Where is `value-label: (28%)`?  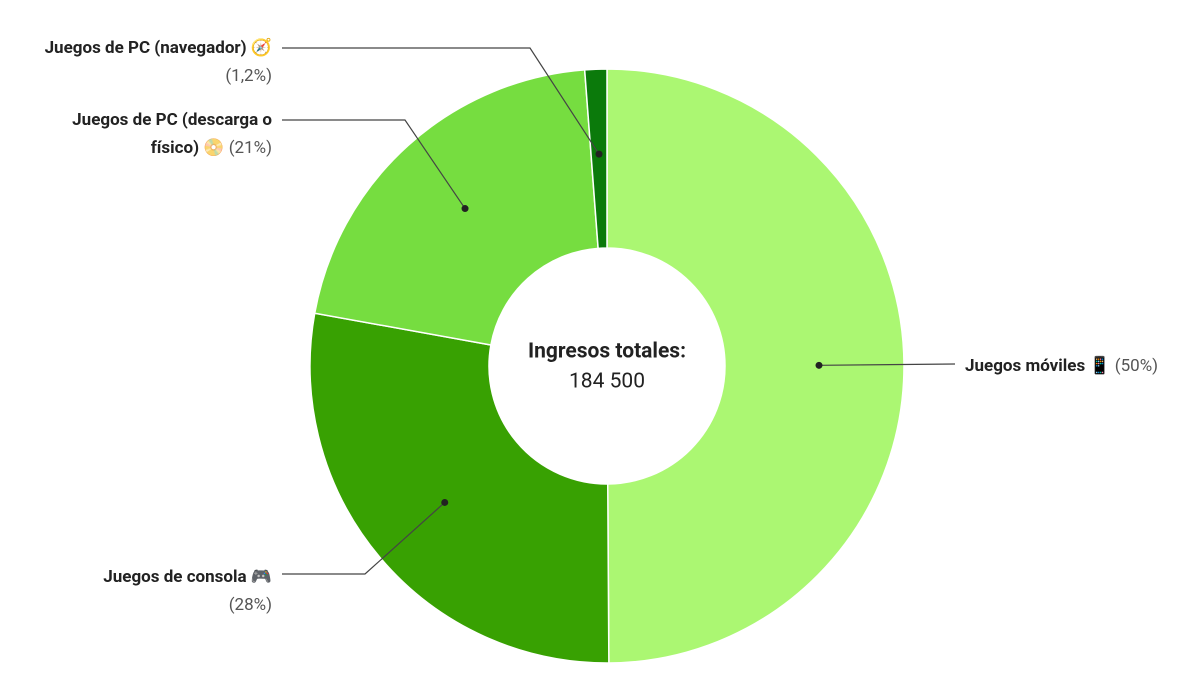 value-label: (28%) is located at coordinates (250, 605).